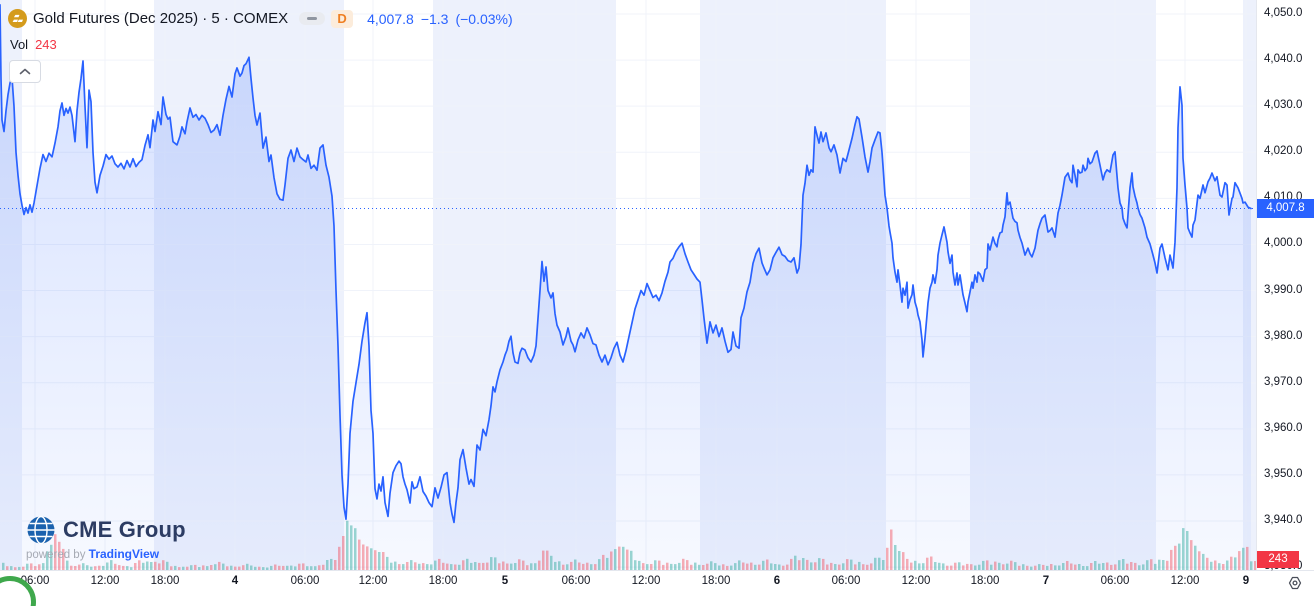 This screenshot has width=1314, height=606. I want to click on interval-d-badge: D, so click(342, 18).